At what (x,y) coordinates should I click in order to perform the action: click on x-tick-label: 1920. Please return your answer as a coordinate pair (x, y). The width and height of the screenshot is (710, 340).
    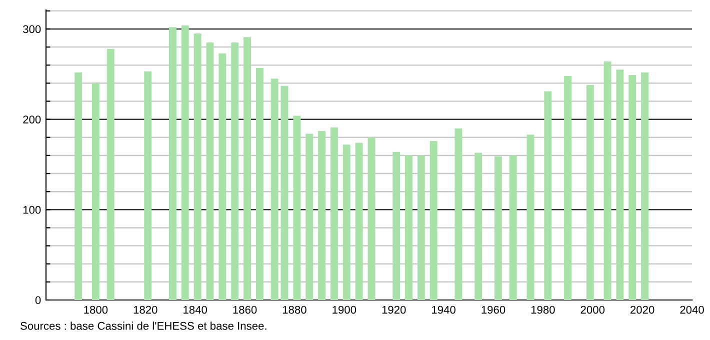
    Looking at the image, I should click on (394, 310).